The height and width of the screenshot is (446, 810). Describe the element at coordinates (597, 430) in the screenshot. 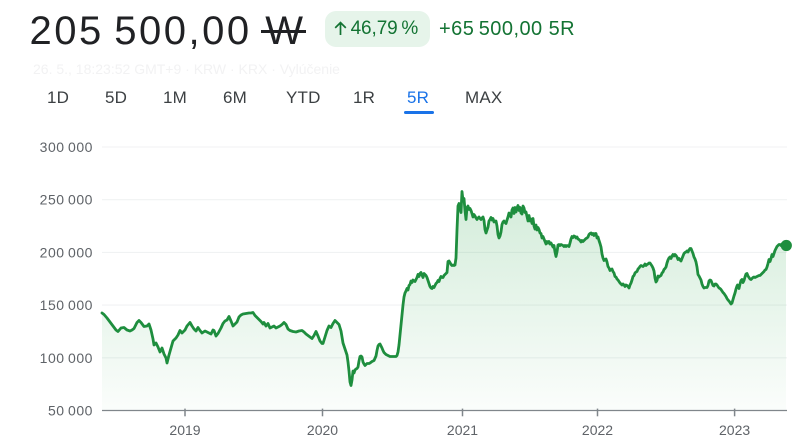

I see `svg-text: 2022` at that location.